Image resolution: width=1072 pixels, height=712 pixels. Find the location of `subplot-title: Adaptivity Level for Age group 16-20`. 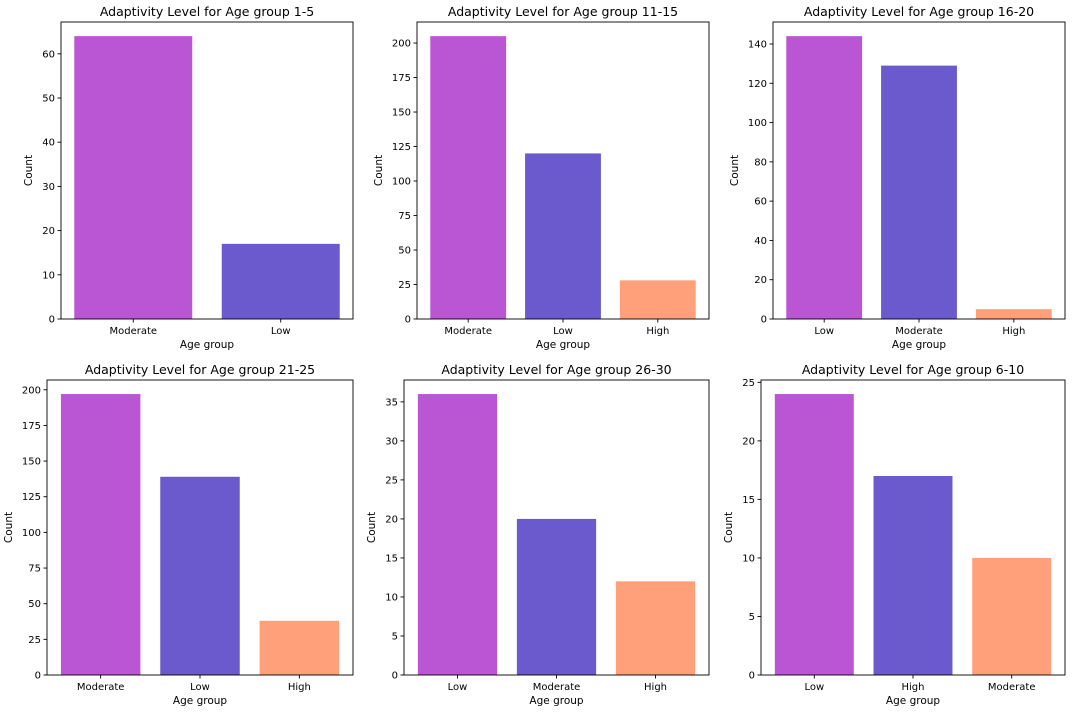

subplot-title: Adaptivity Level for Age group 16-20 is located at coordinates (919, 11).